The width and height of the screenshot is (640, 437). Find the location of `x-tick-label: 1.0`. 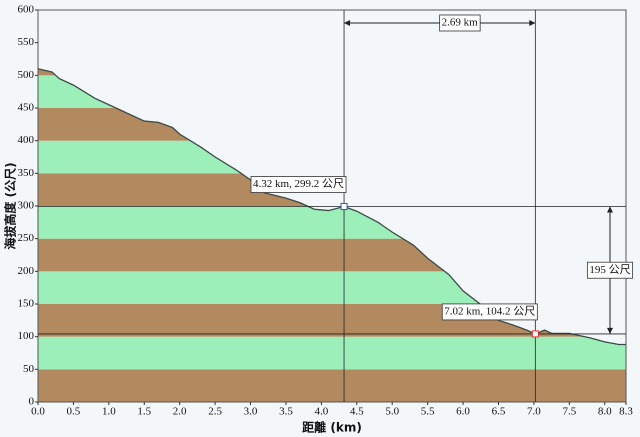

x-tick-label: 1.0 is located at coordinates (109, 412).